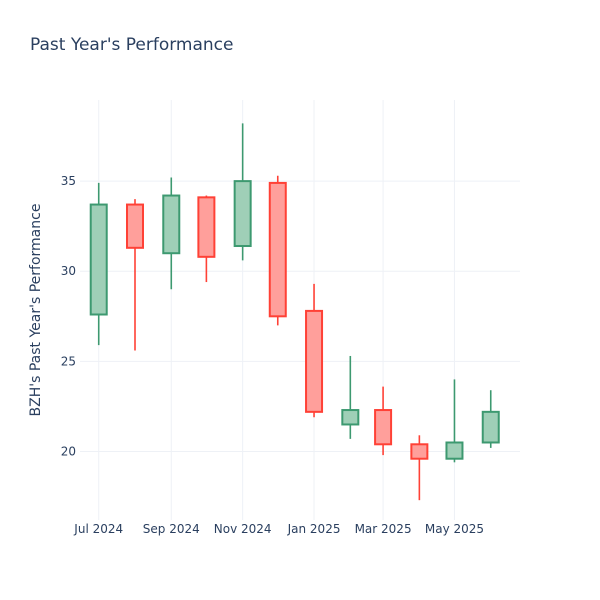 Image resolution: width=600 pixels, height=600 pixels. I want to click on x-tick-label: Jul 2024, so click(98, 529).